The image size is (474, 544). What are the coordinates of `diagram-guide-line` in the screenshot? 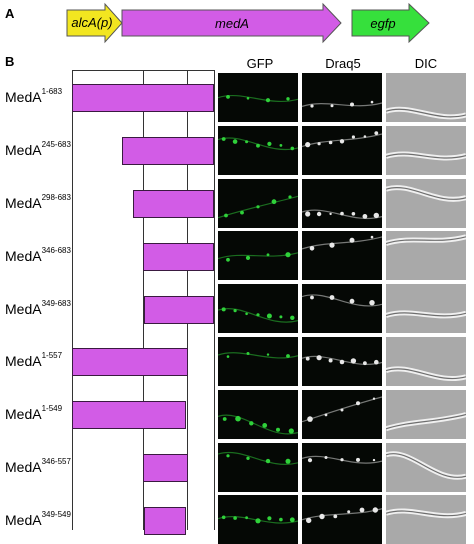 It's located at (72, 300).